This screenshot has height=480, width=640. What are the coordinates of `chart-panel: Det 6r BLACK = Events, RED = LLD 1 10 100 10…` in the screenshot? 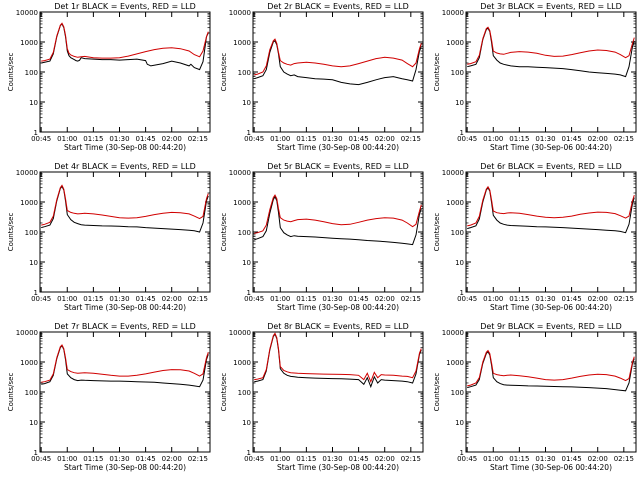 It's located at (535, 237).